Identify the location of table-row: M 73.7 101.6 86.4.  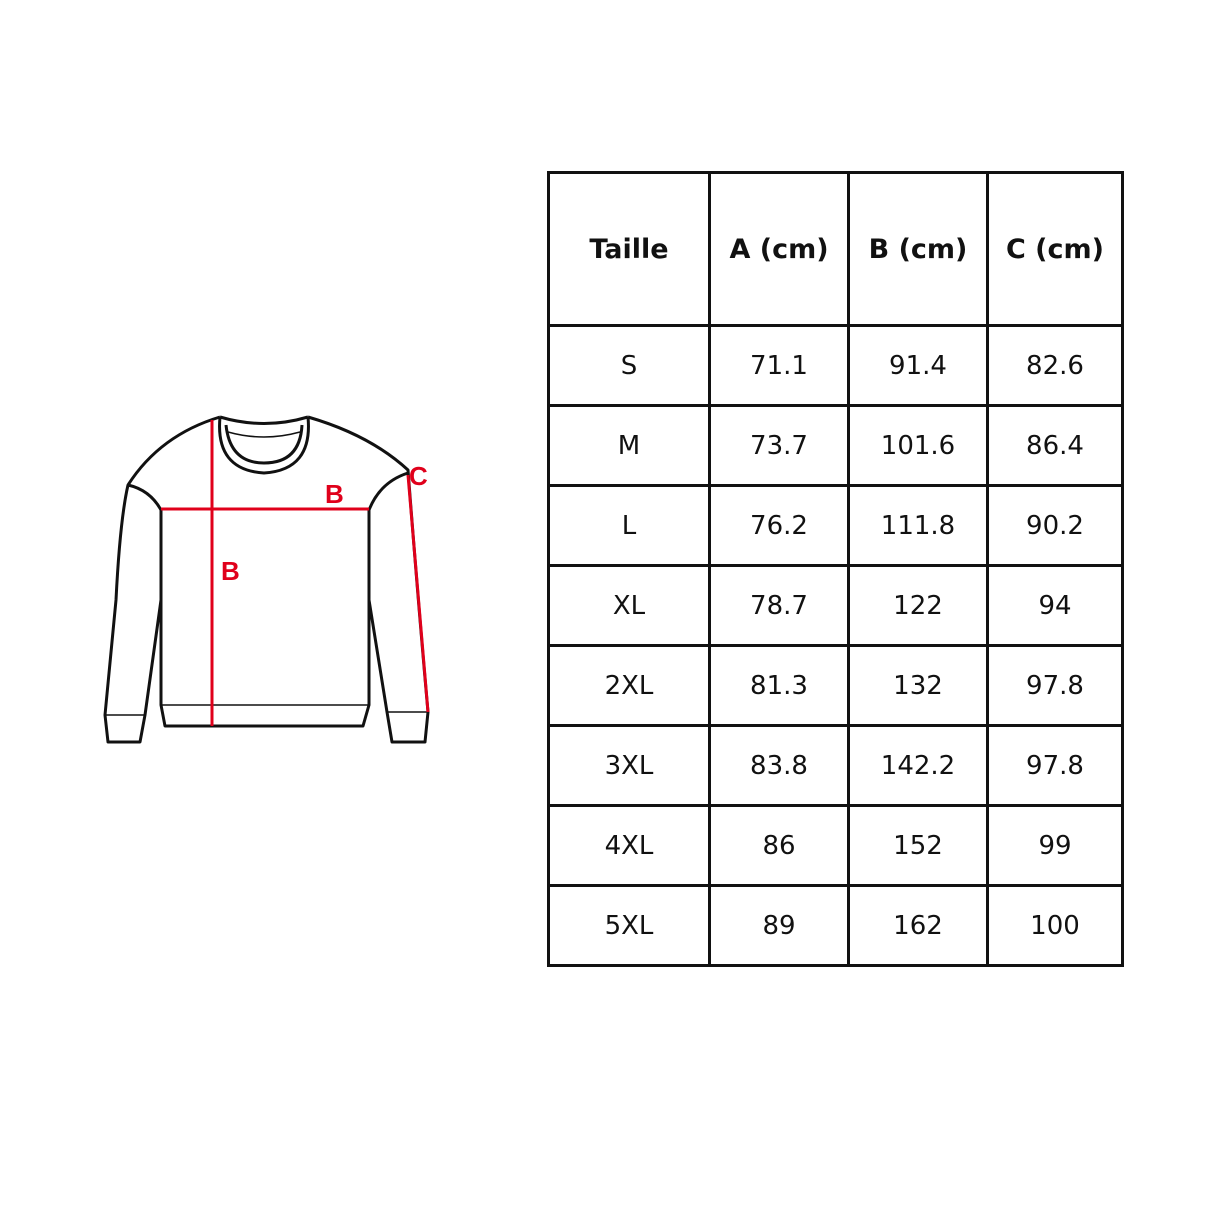
(835, 445).